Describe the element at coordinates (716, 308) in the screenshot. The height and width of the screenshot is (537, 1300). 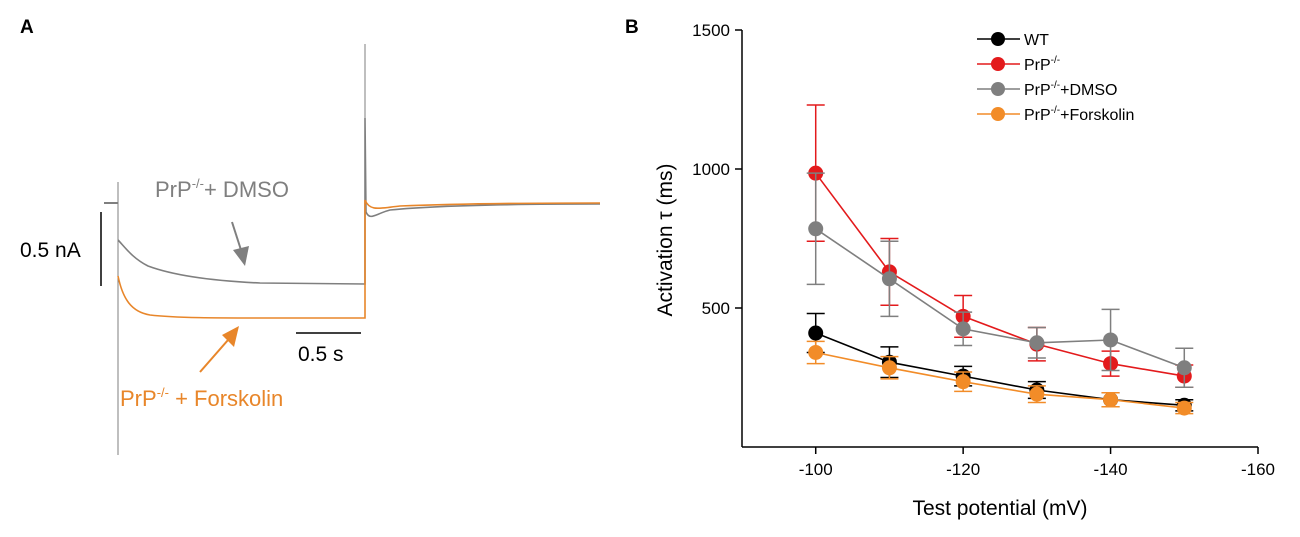
I see `y-tick-label: 500` at that location.